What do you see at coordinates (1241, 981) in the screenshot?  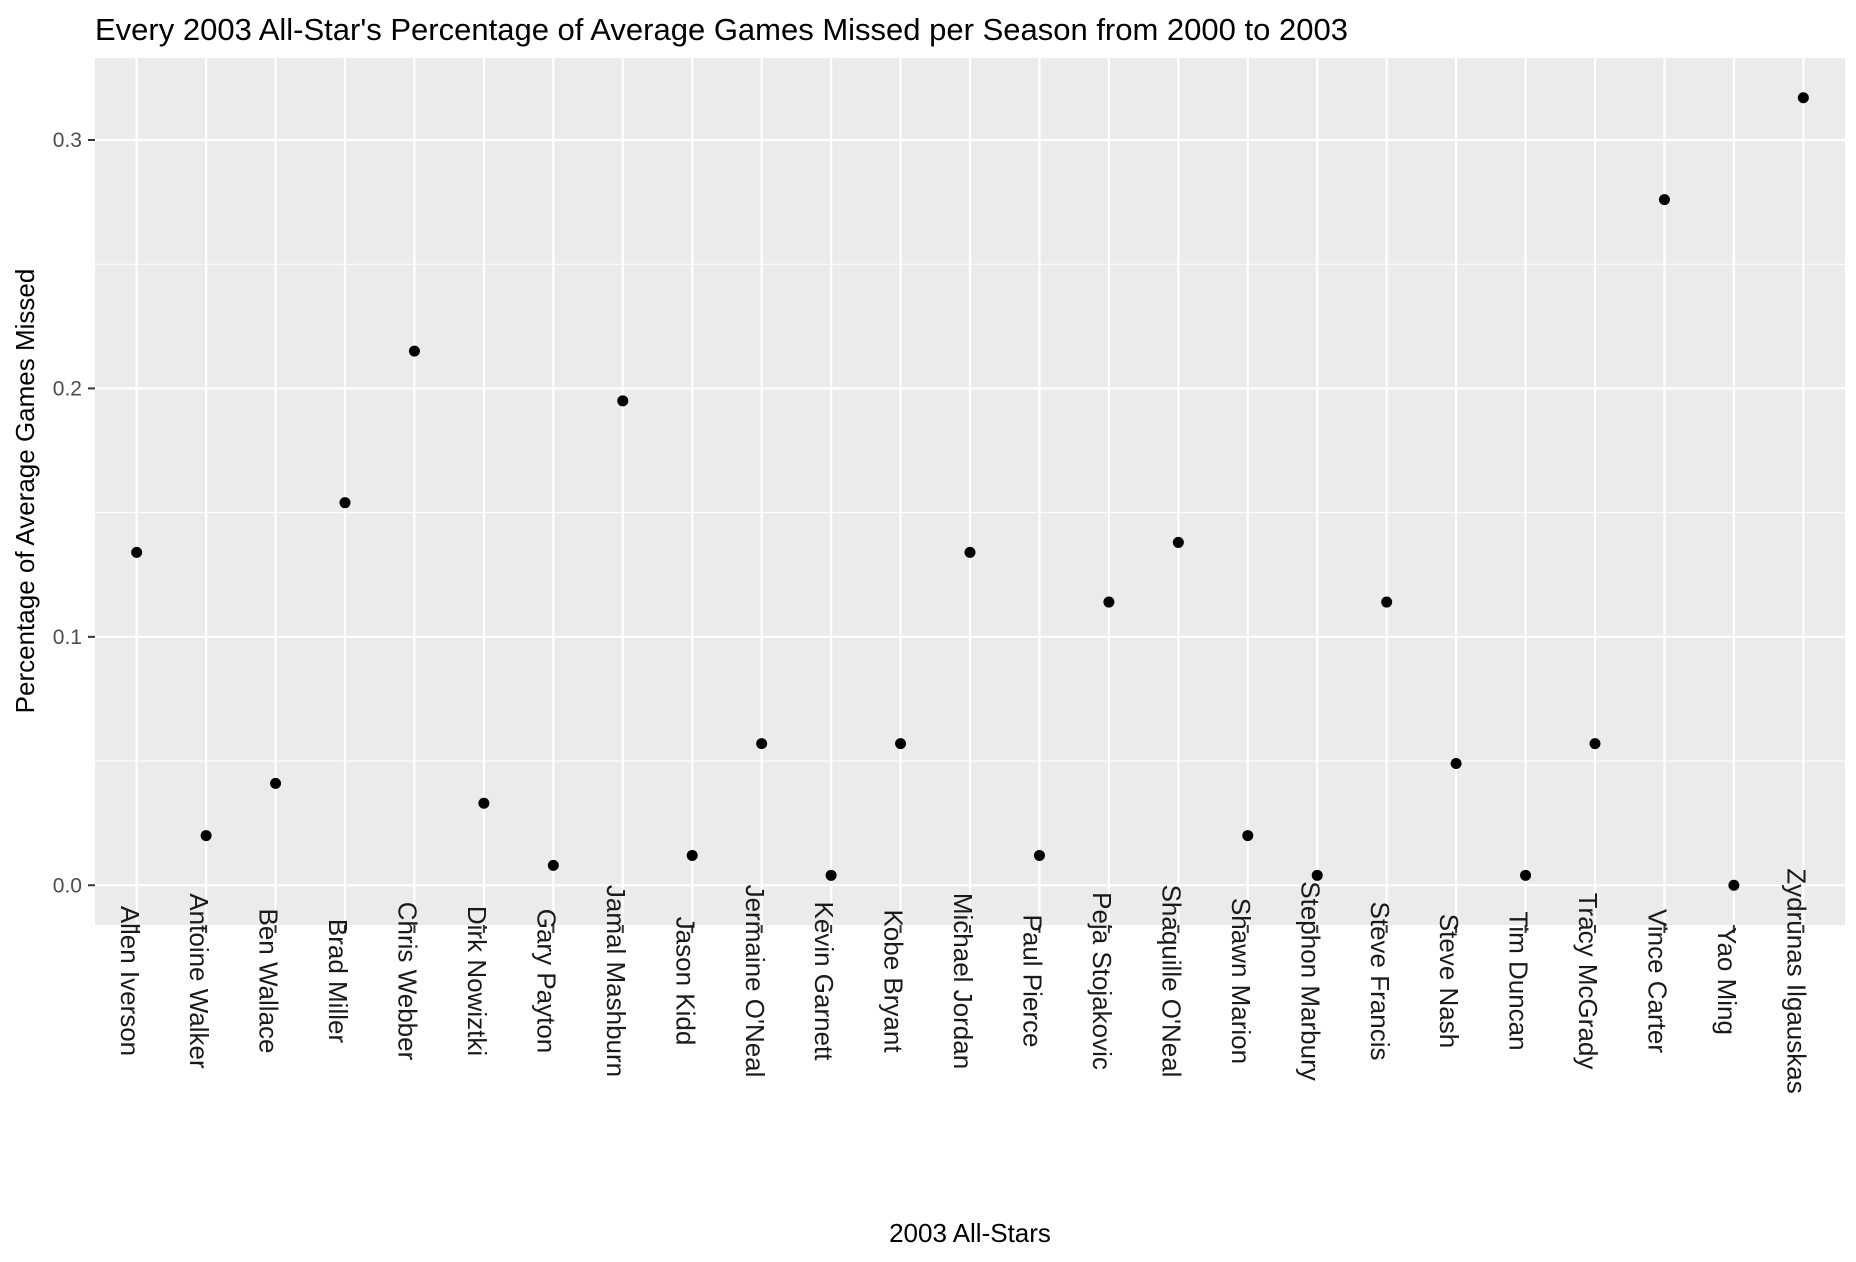 I see `x-tick-label: Shawn Marion` at bounding box center [1241, 981].